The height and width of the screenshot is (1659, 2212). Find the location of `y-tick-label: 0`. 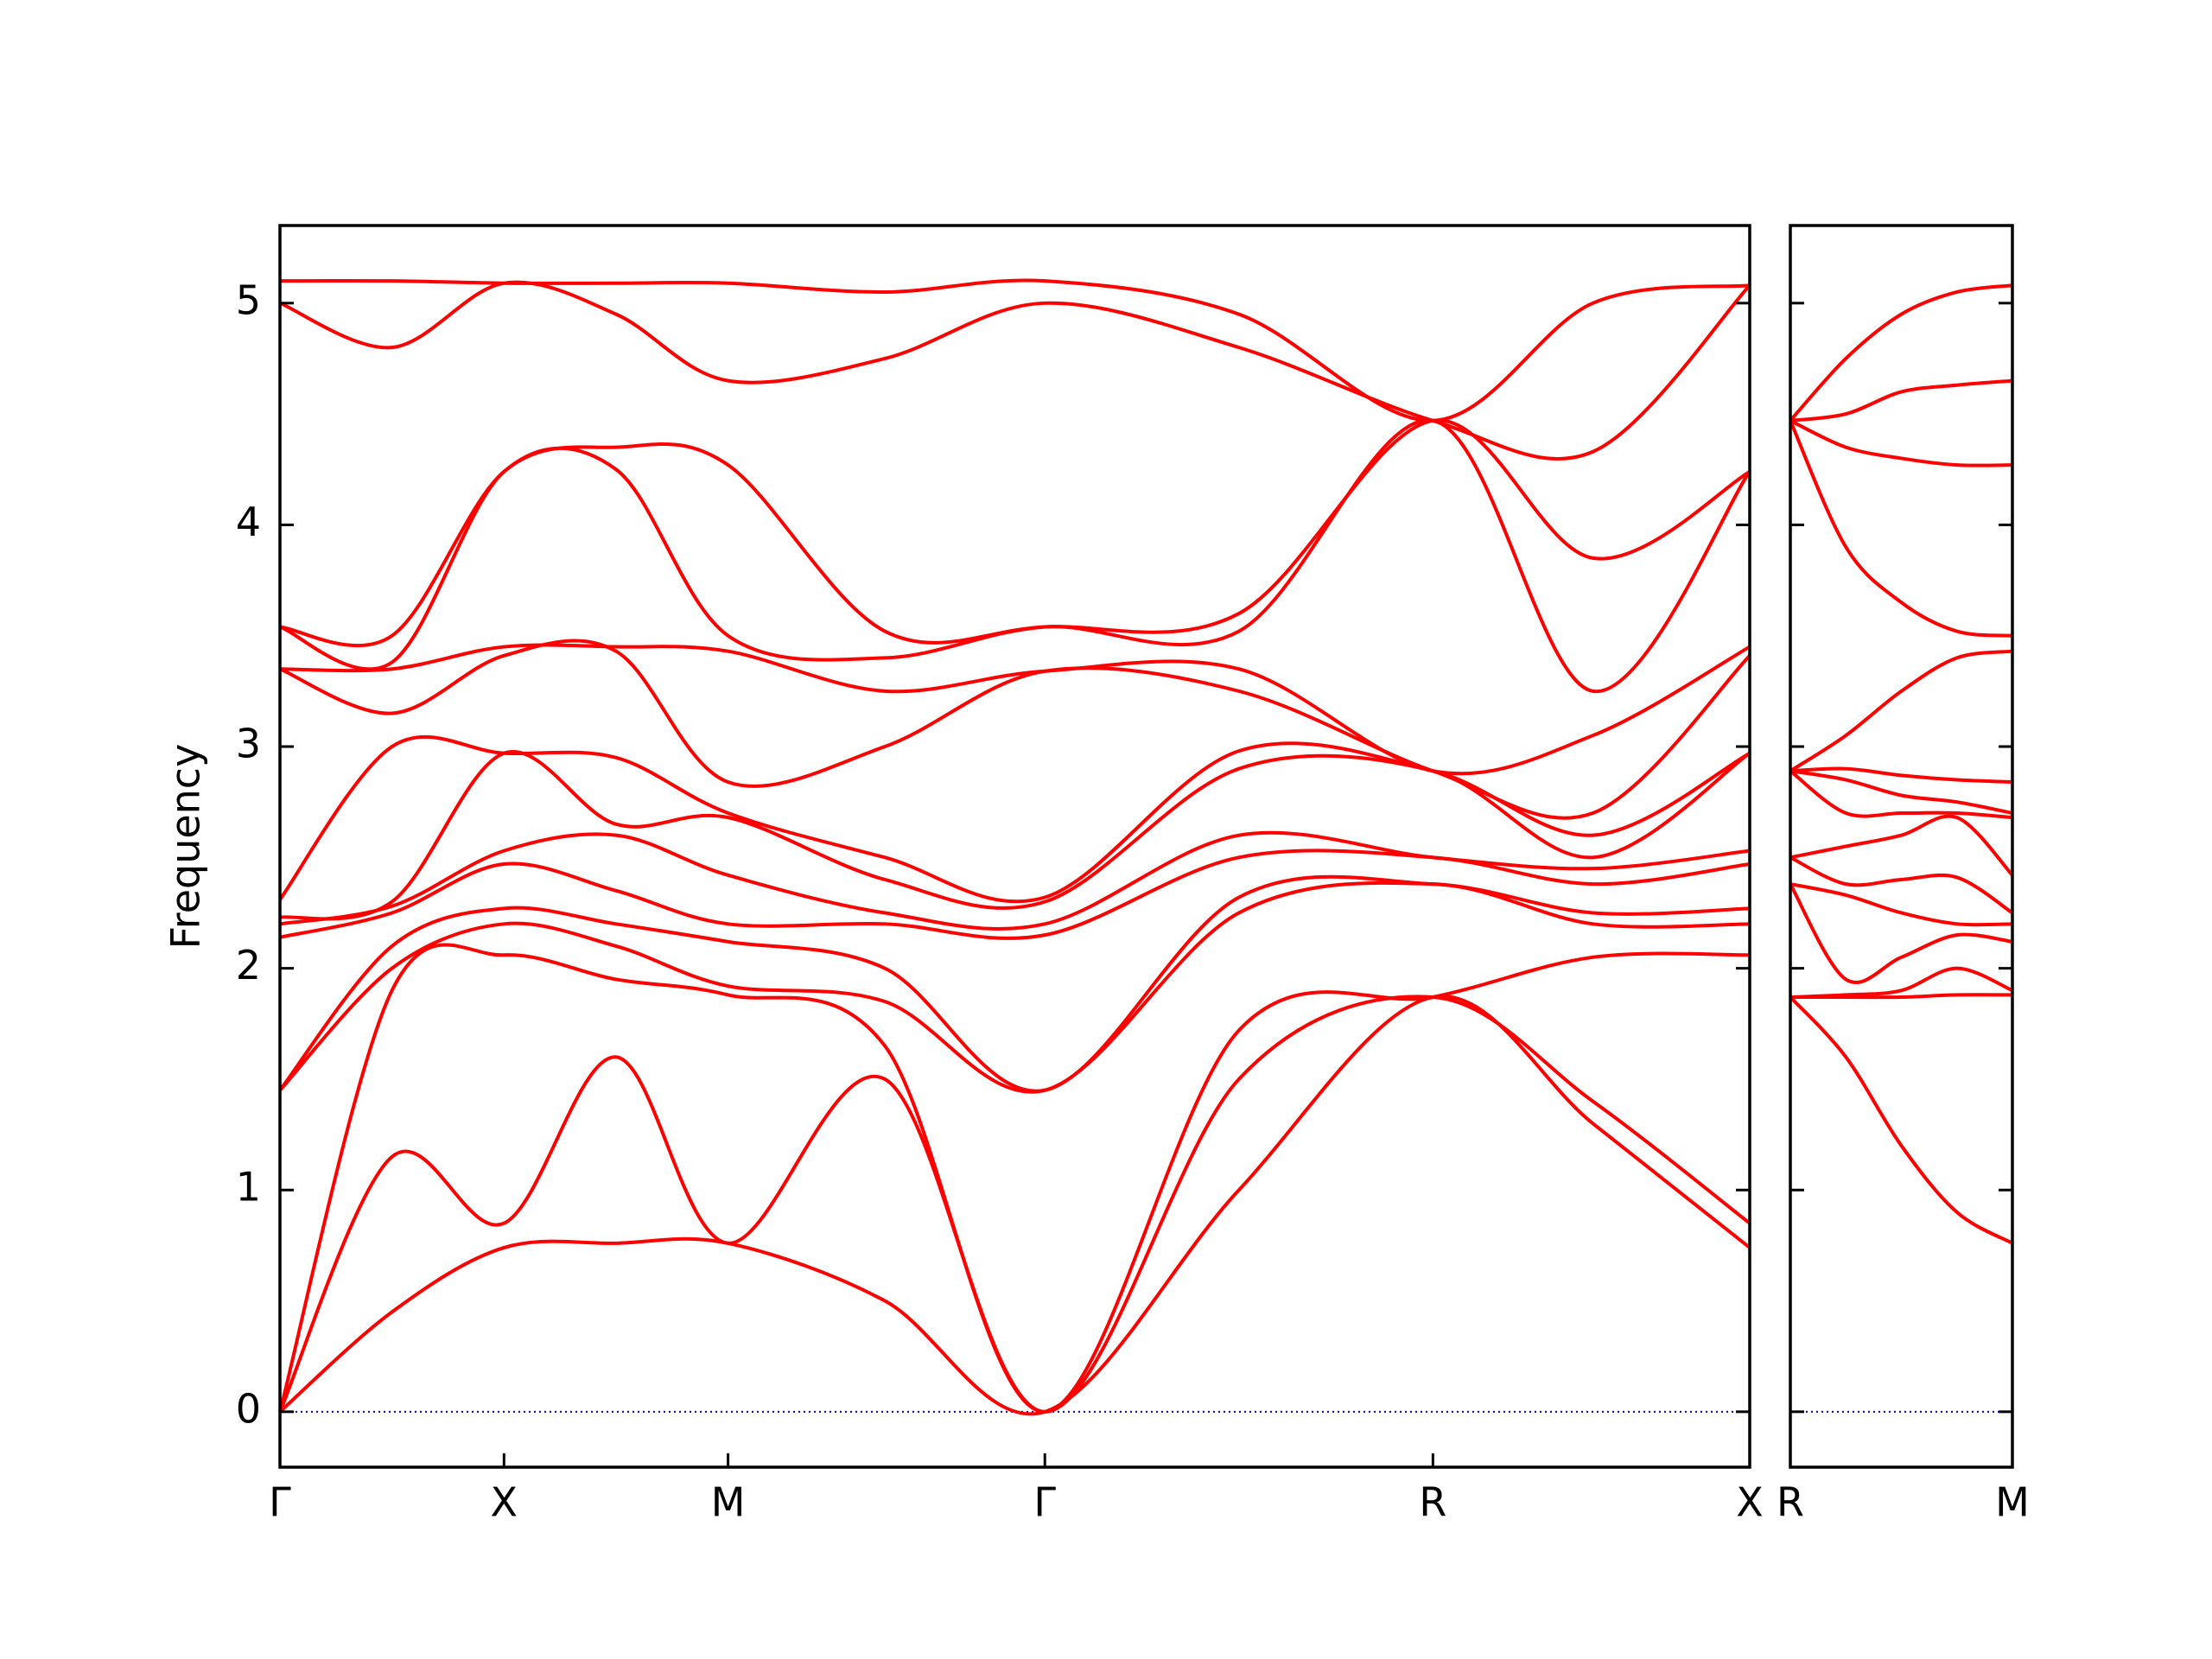

y-tick-label: 0 is located at coordinates (248, 1408).